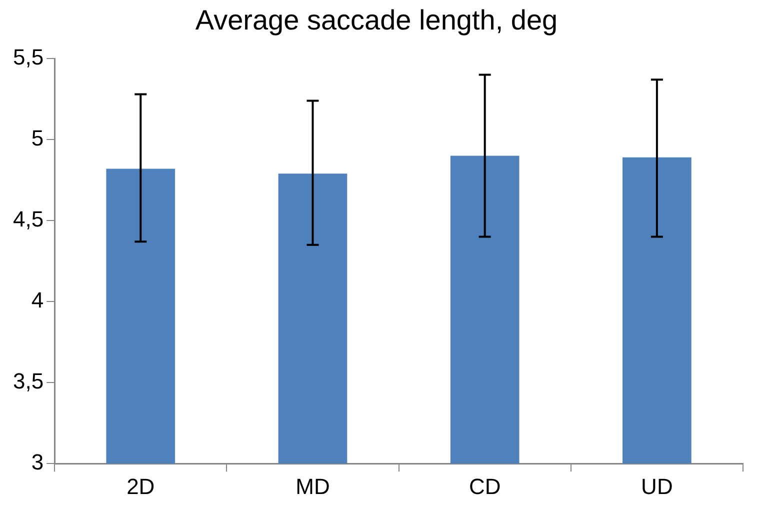 The image size is (763, 509). I want to click on y-tick-label: 4,5, so click(28, 219).